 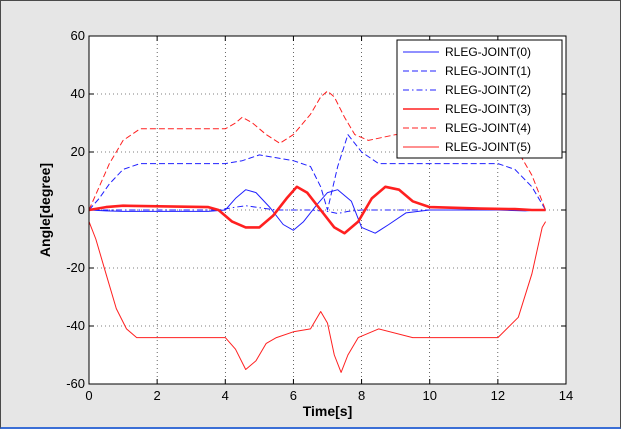 What do you see at coordinates (293, 395) in the screenshot?
I see `x-tick-label: 6` at bounding box center [293, 395].